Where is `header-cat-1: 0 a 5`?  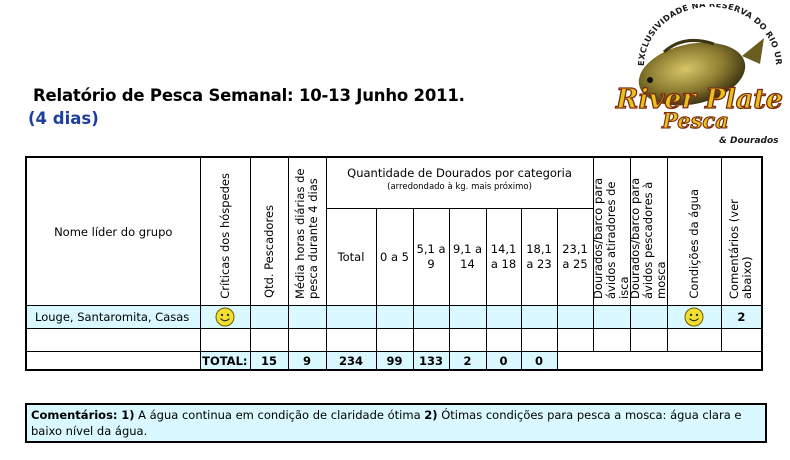 header-cat-1: 0 a 5 is located at coordinates (394, 257).